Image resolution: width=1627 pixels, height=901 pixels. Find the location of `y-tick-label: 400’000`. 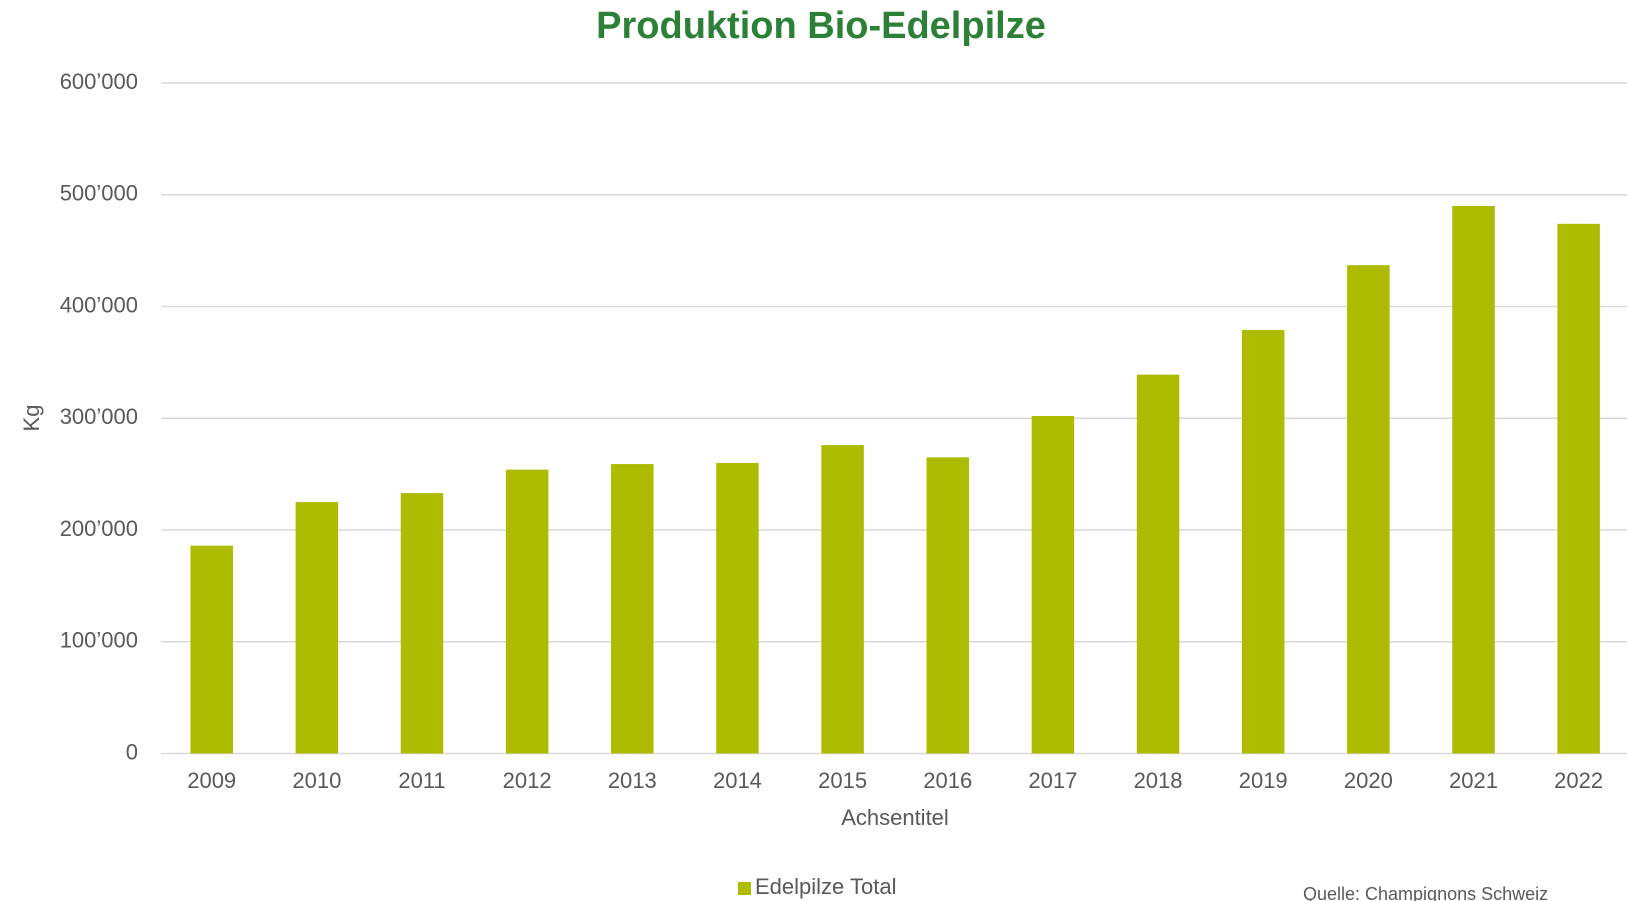

y-tick-label: 400’000 is located at coordinates (99, 304).